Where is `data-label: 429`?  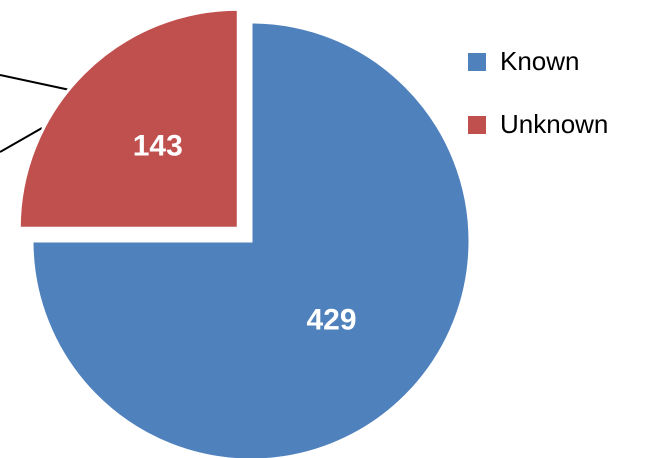
data-label: 429 is located at coordinates (331, 319).